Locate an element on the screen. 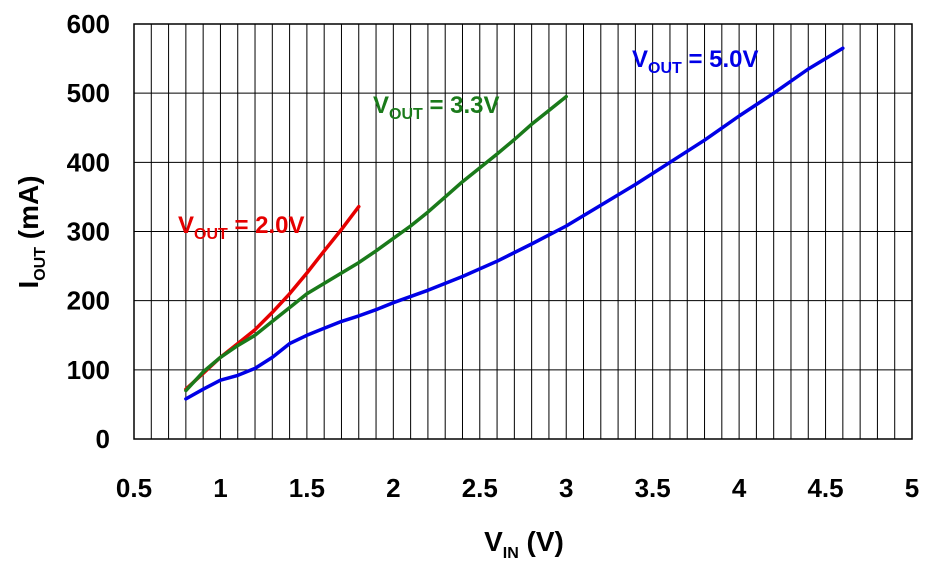  x-tick-label: 1 is located at coordinates (220, 488).